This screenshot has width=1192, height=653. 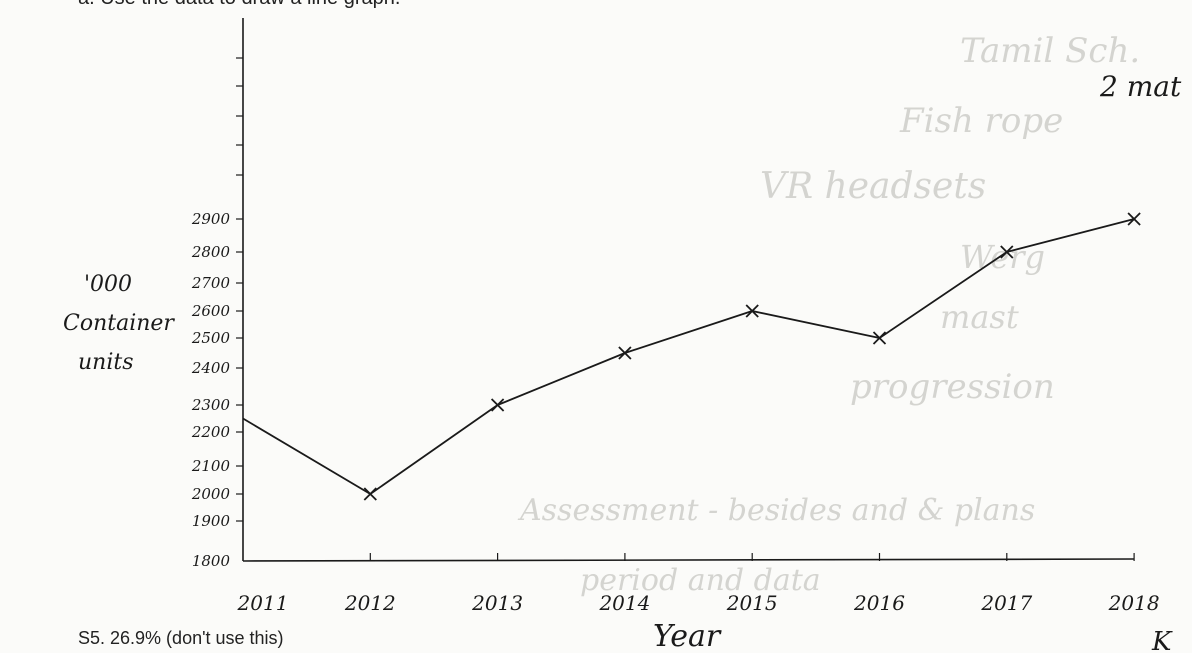 What do you see at coordinates (1050, 51) in the screenshot?
I see `faint-note: Tamil Sch.` at bounding box center [1050, 51].